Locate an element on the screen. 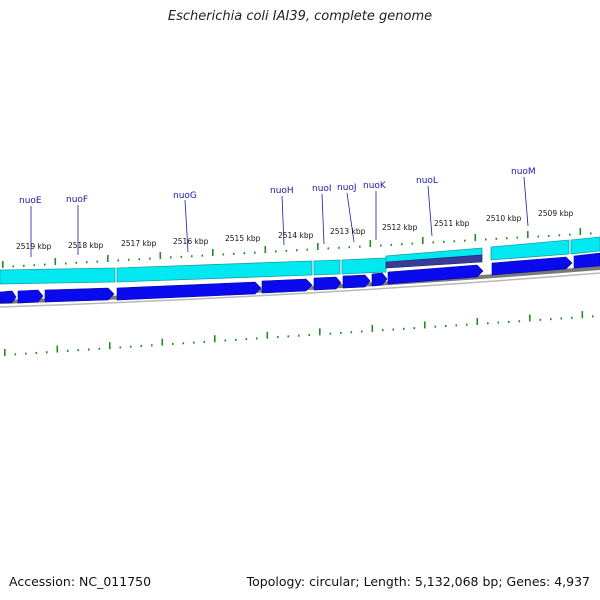 This screenshot has width=600, height=600. kbp-label: 2517 kbp is located at coordinates (139, 243).